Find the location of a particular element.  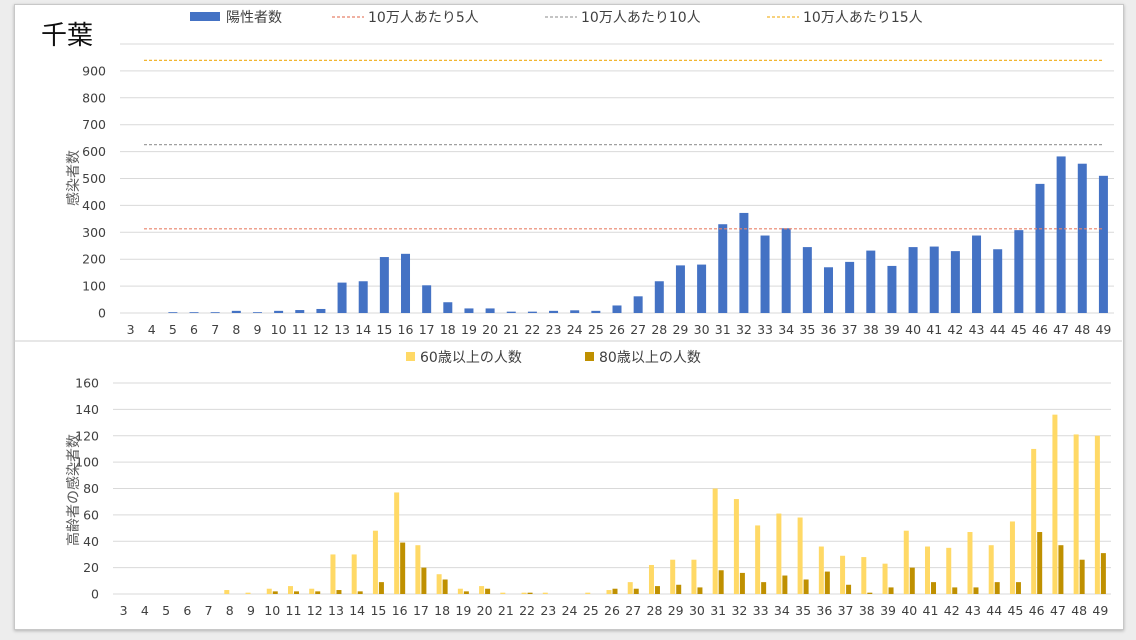

x-tick-label: 40 is located at coordinates (913, 329).